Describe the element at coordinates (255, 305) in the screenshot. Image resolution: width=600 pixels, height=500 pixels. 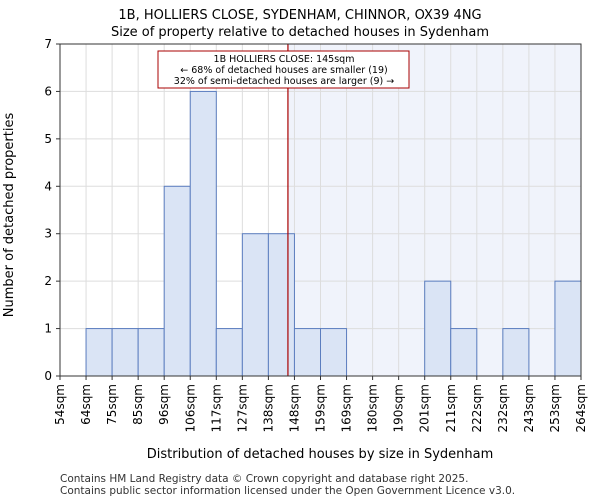
I see `bar-127sqm` at that location.